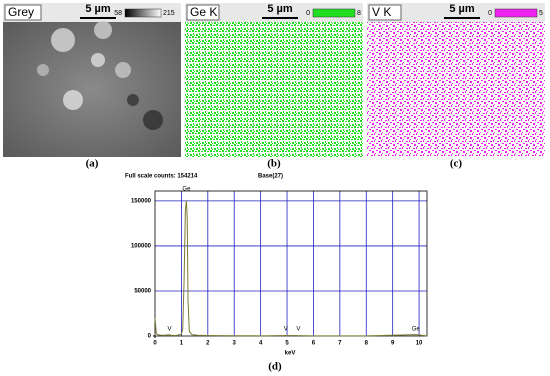 The height and width of the screenshot is (376, 550). Describe the element at coordinates (290, 354) in the screenshot. I see `x-axis-label: keV` at that location.